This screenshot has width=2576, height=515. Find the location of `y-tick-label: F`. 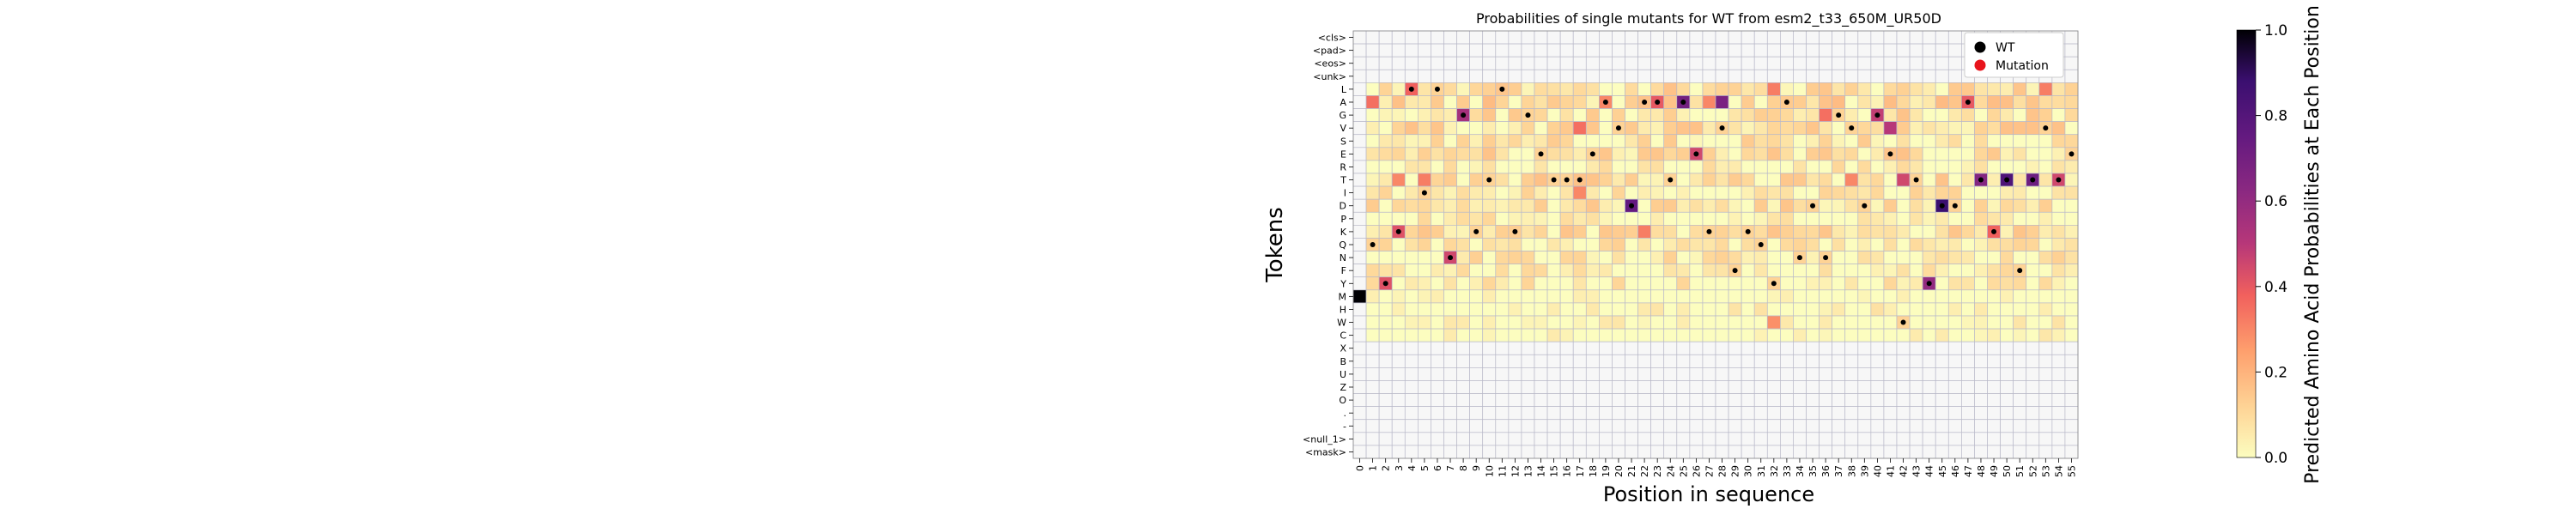

y-tick-label: F is located at coordinates (1343, 270).